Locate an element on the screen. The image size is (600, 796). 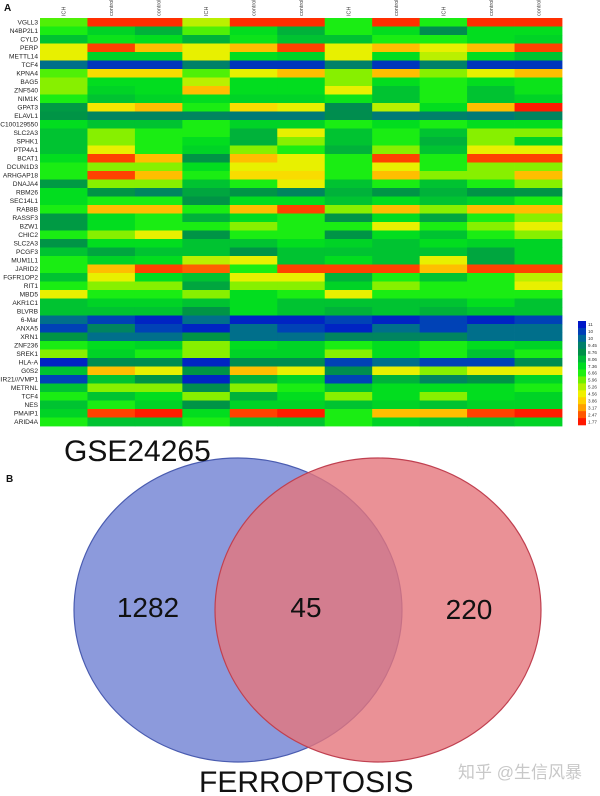
legend-tick-label: 5.26 is located at coordinates (592, 387).